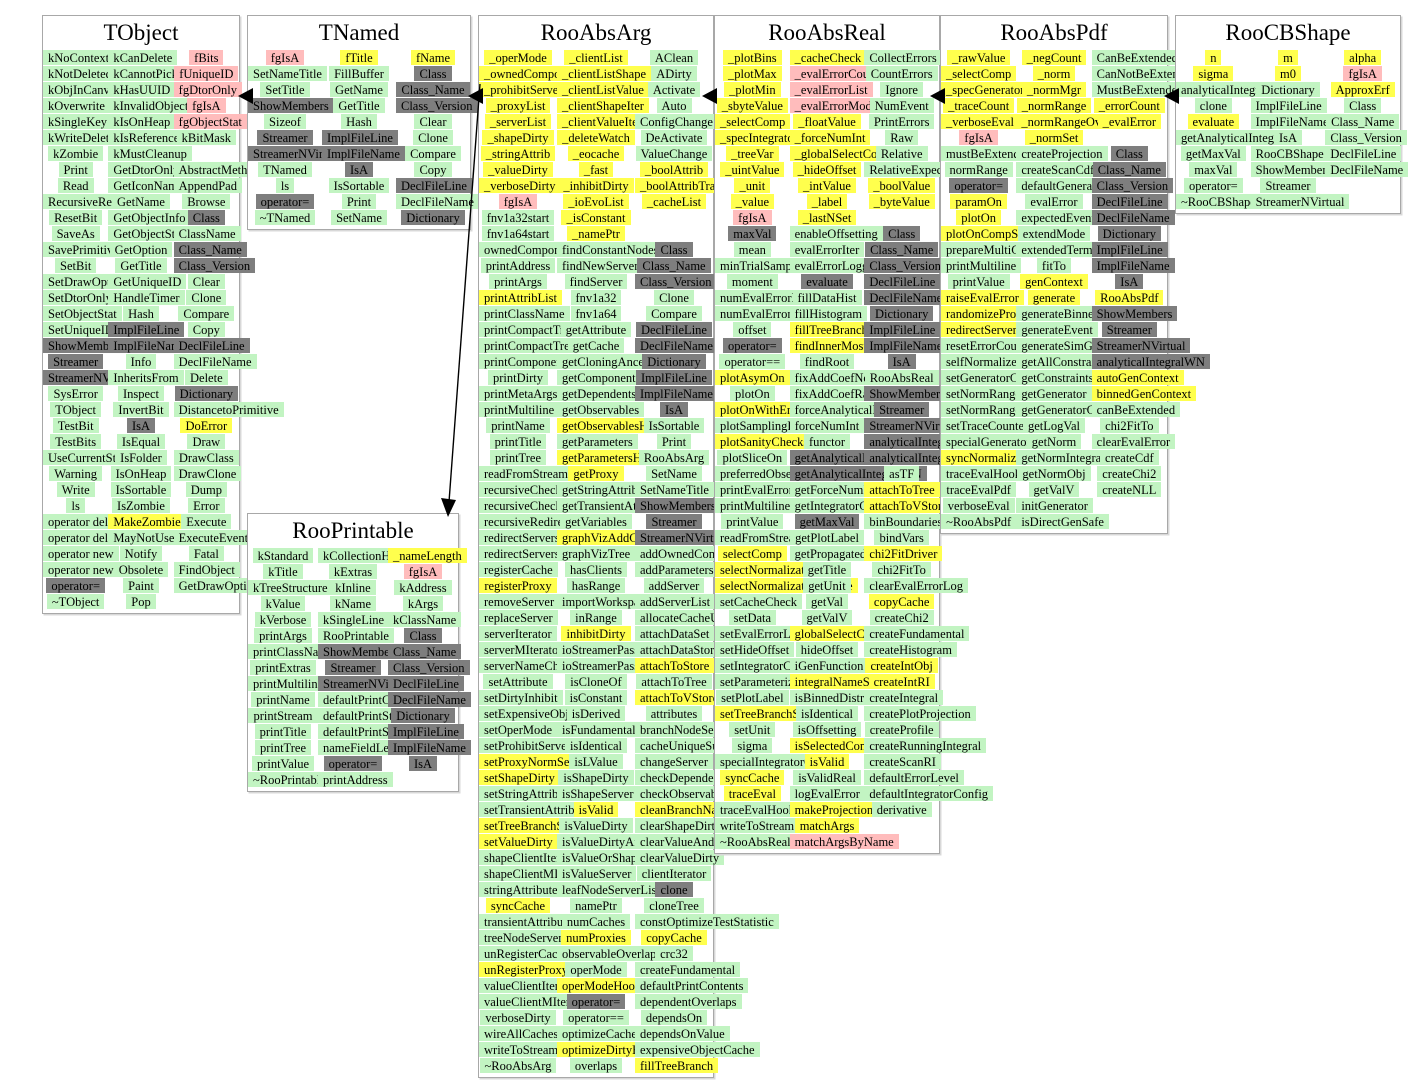  What do you see at coordinates (283, 667) in the screenshot?
I see `member-cell: printExtras` at bounding box center [283, 667].